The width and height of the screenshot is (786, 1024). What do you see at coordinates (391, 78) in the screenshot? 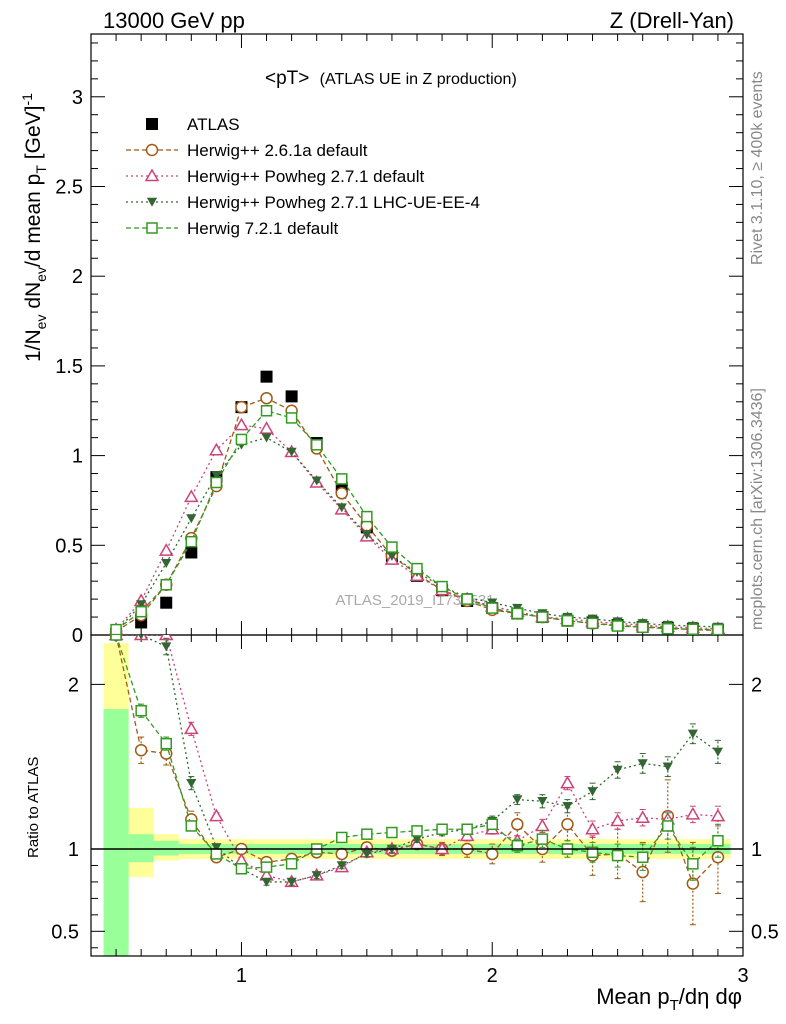
I see `chart-title: <pT> (ATLAS UE in Z production)` at bounding box center [391, 78].